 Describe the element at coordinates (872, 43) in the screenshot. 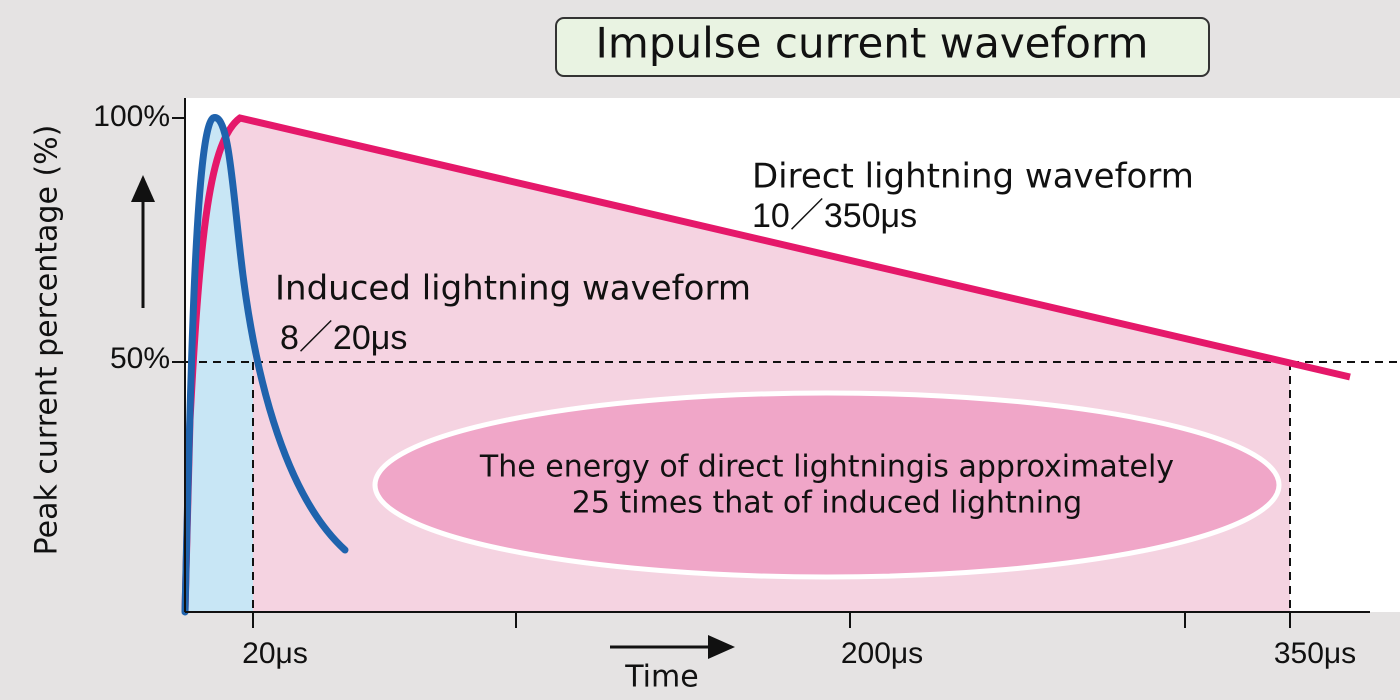

I see `title: Impulse current waveform` at that location.